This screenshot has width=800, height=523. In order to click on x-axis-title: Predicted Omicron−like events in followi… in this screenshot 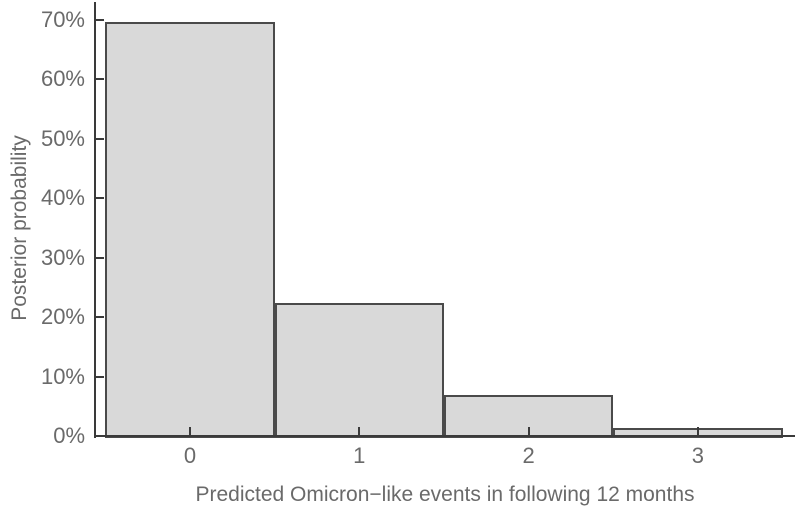, I will do `click(445, 494)`.